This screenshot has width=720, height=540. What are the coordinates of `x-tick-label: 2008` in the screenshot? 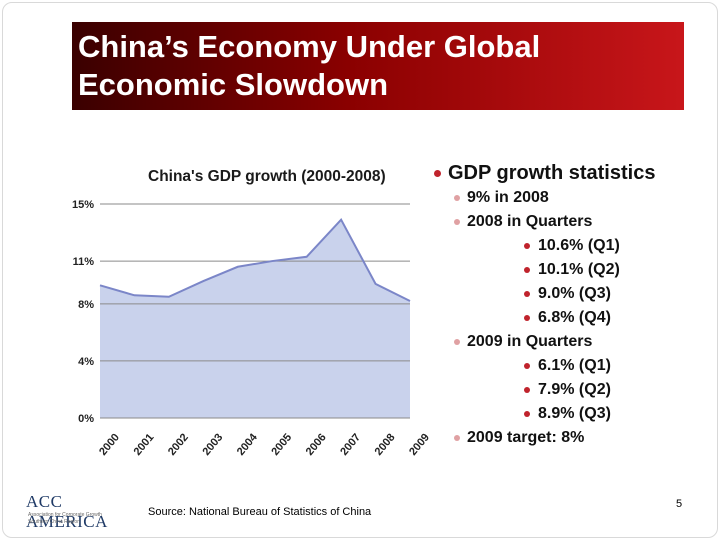 It's located at (385, 444).